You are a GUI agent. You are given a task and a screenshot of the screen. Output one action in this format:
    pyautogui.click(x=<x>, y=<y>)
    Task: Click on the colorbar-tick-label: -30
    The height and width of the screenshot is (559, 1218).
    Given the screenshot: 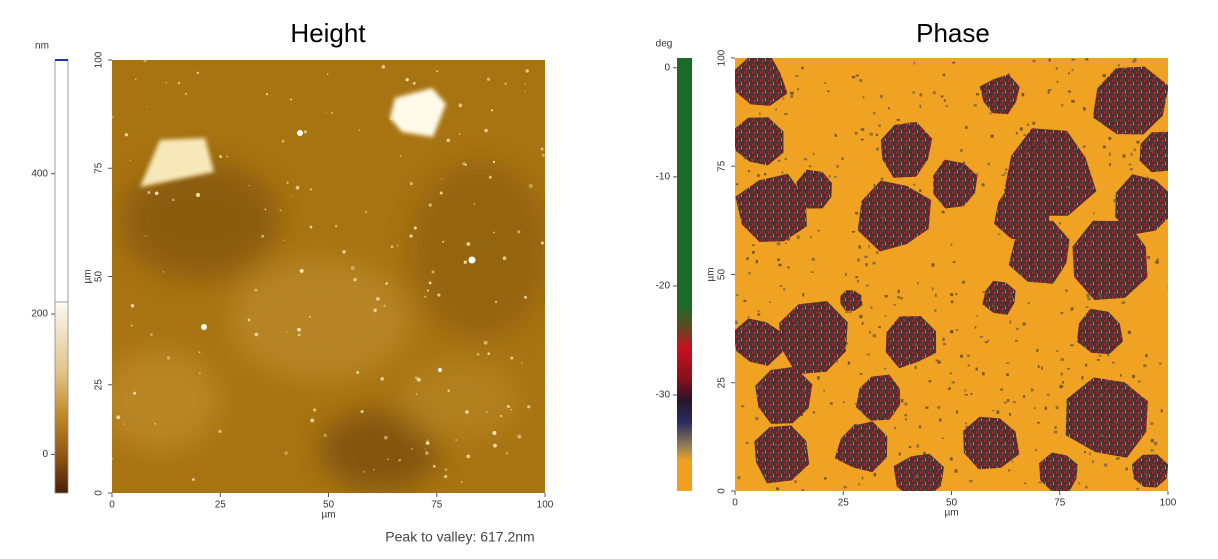 What is the action you would take?
    pyautogui.click(x=663, y=395)
    